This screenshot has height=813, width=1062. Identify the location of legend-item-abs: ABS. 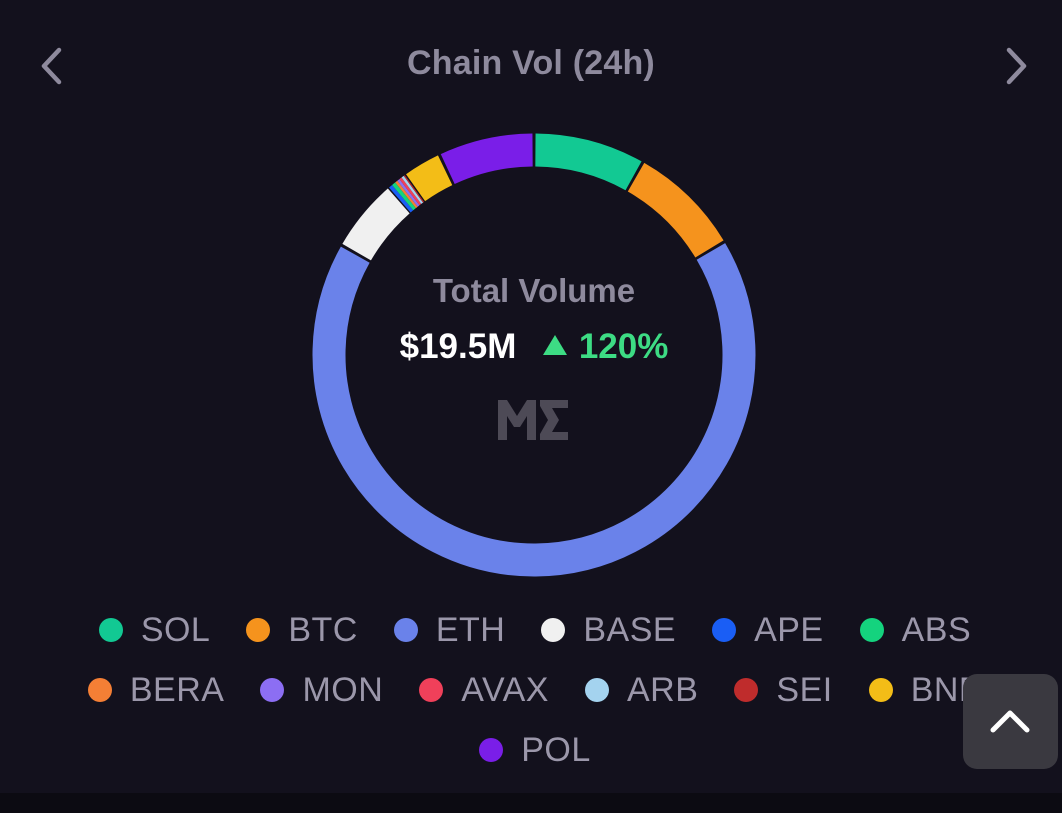
(915, 630).